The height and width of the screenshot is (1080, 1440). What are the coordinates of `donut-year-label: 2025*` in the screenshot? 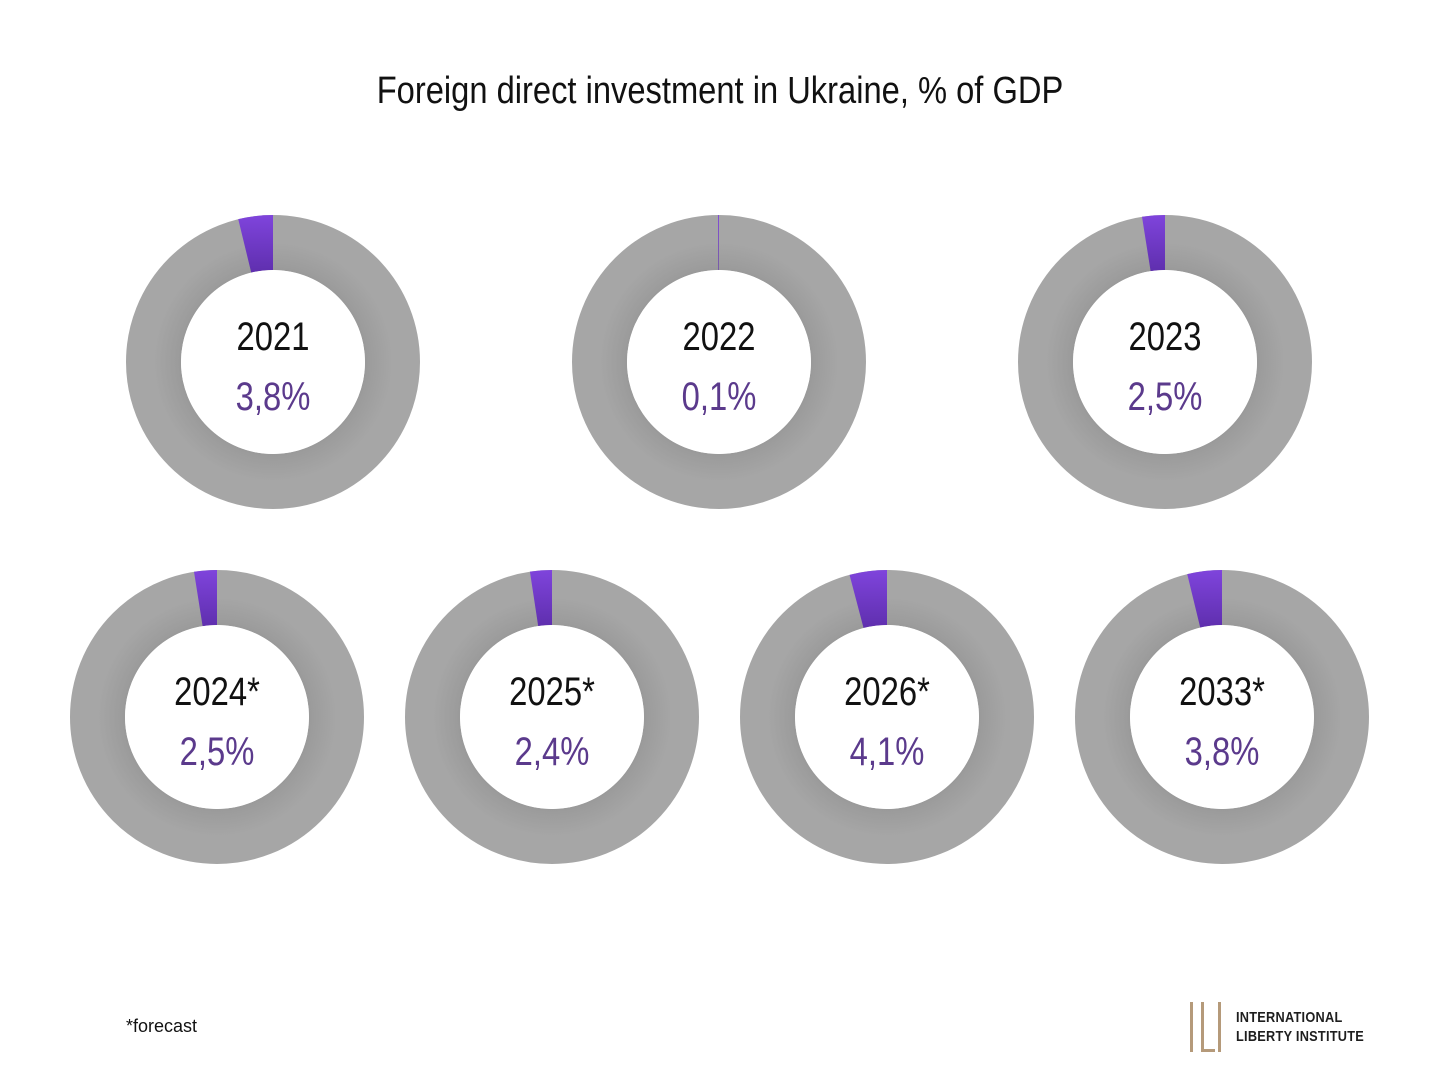 It's located at (552, 691).